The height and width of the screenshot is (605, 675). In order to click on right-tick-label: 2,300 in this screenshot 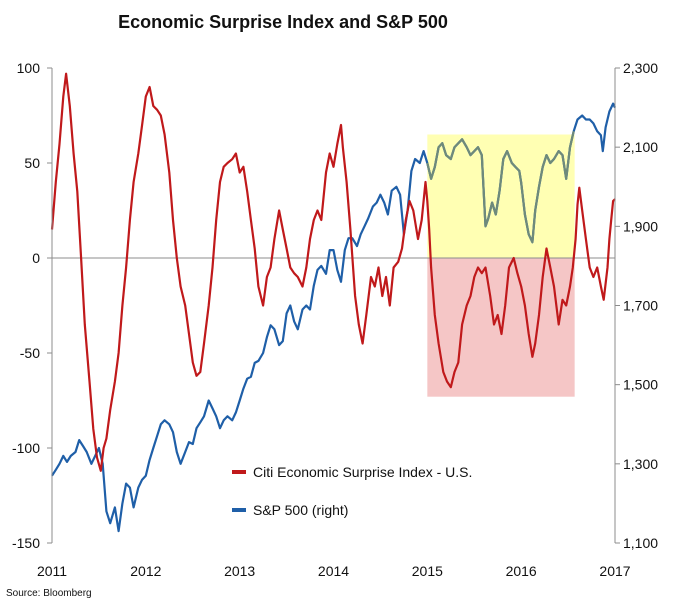, I will do `click(640, 68)`.